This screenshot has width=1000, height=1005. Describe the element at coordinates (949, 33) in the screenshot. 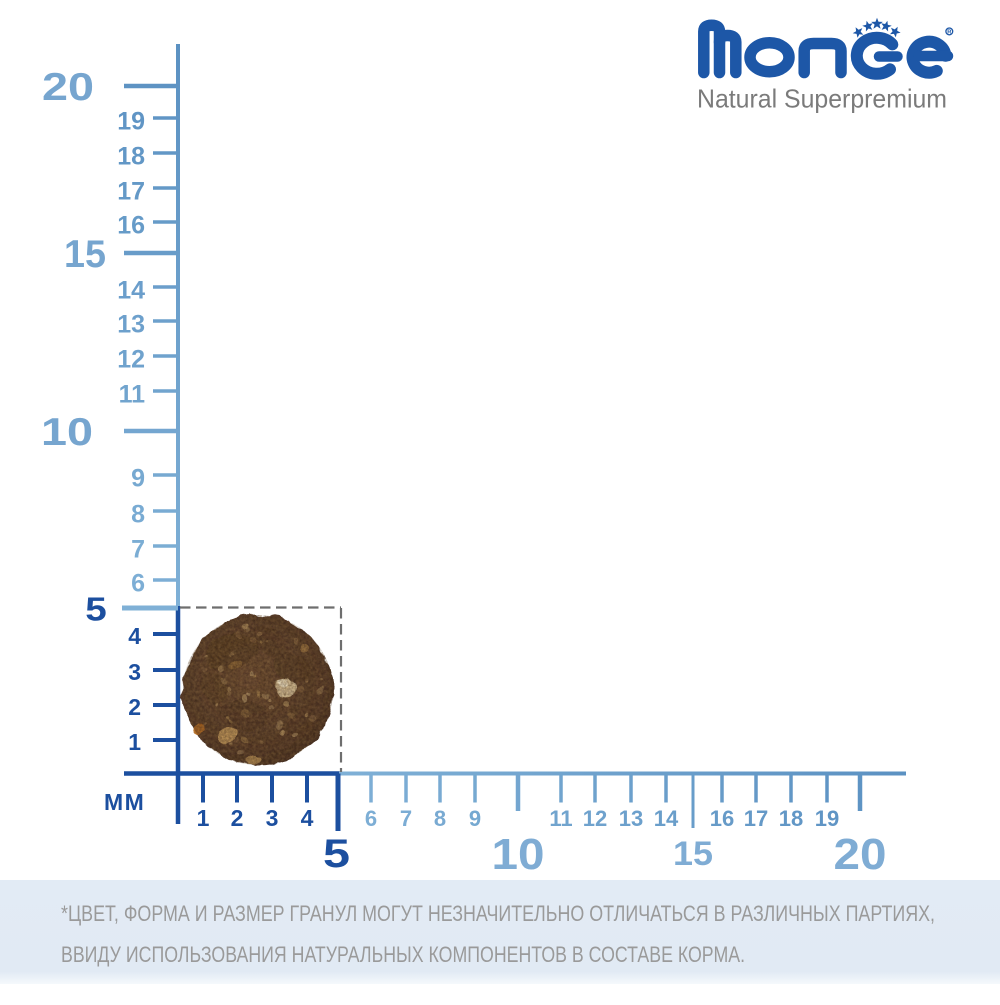

I see `svg-text: R` at that location.